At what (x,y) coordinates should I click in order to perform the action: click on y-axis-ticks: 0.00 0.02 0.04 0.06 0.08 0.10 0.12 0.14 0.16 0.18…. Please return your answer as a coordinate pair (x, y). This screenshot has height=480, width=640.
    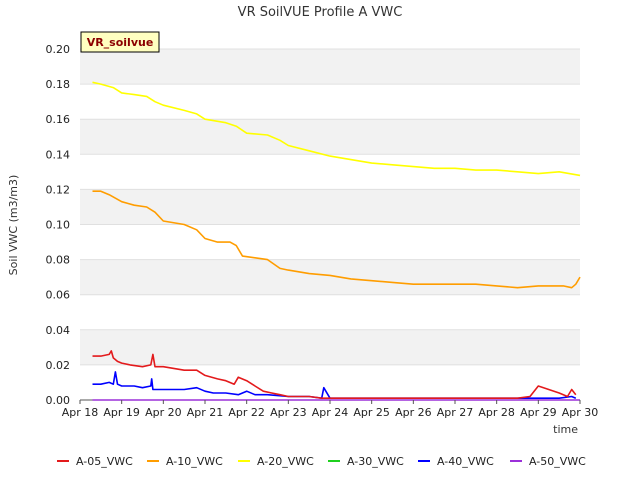
    Looking at the image, I should click on (58, 225).